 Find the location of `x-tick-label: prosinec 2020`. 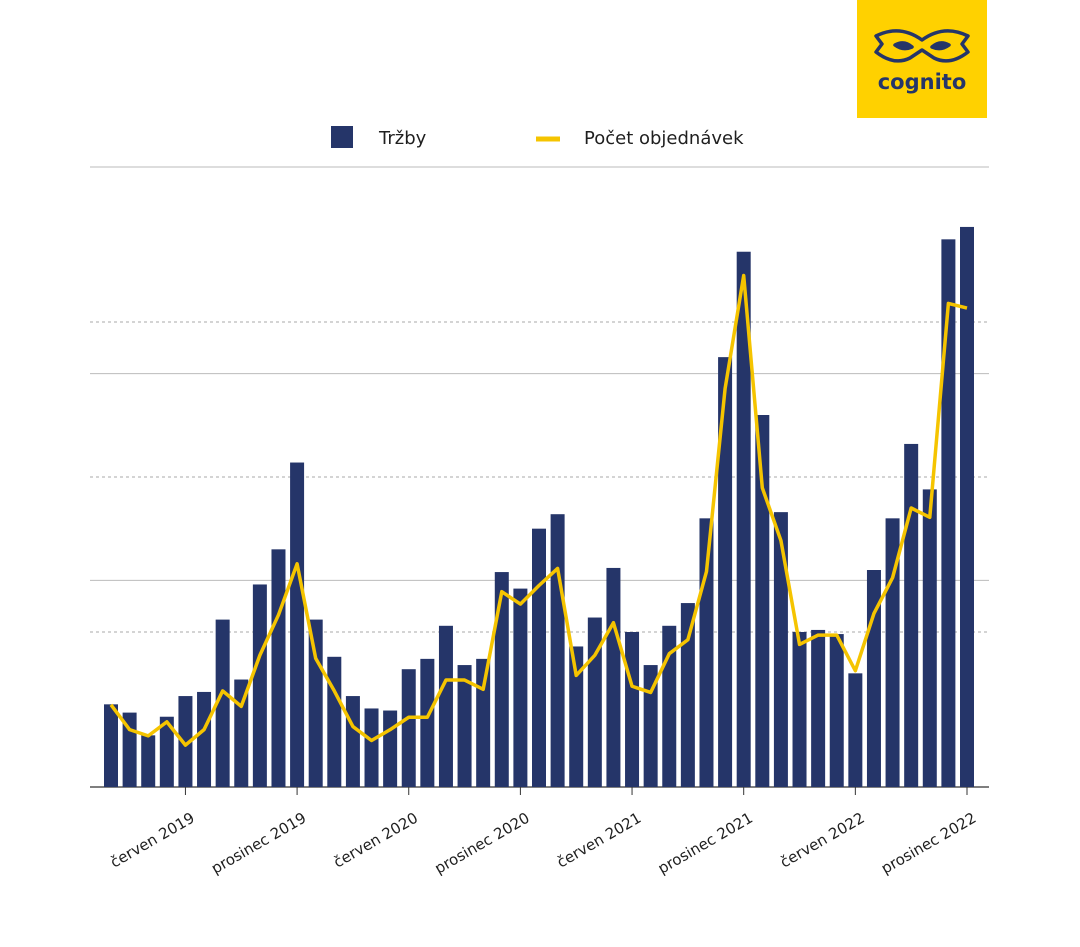

x-tick-label: prosinec 2020 is located at coordinates (481, 843).